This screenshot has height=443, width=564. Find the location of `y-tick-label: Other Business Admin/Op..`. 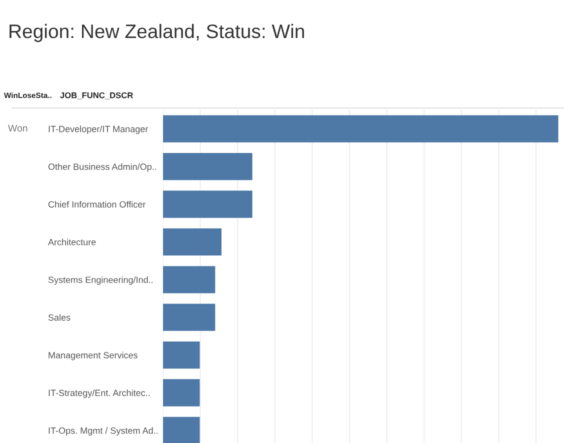

y-tick-label: Other Business Admin/Op.. is located at coordinates (102, 167).